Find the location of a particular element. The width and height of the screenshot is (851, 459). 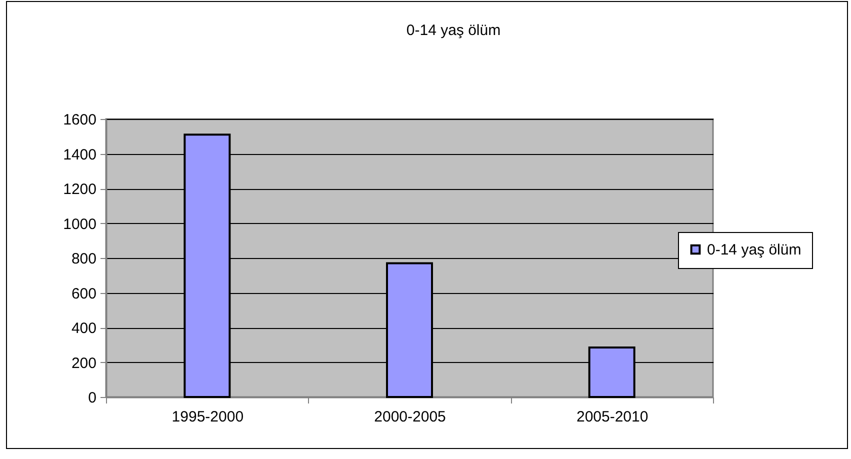

y-tick-label: 1000 is located at coordinates (79, 224).